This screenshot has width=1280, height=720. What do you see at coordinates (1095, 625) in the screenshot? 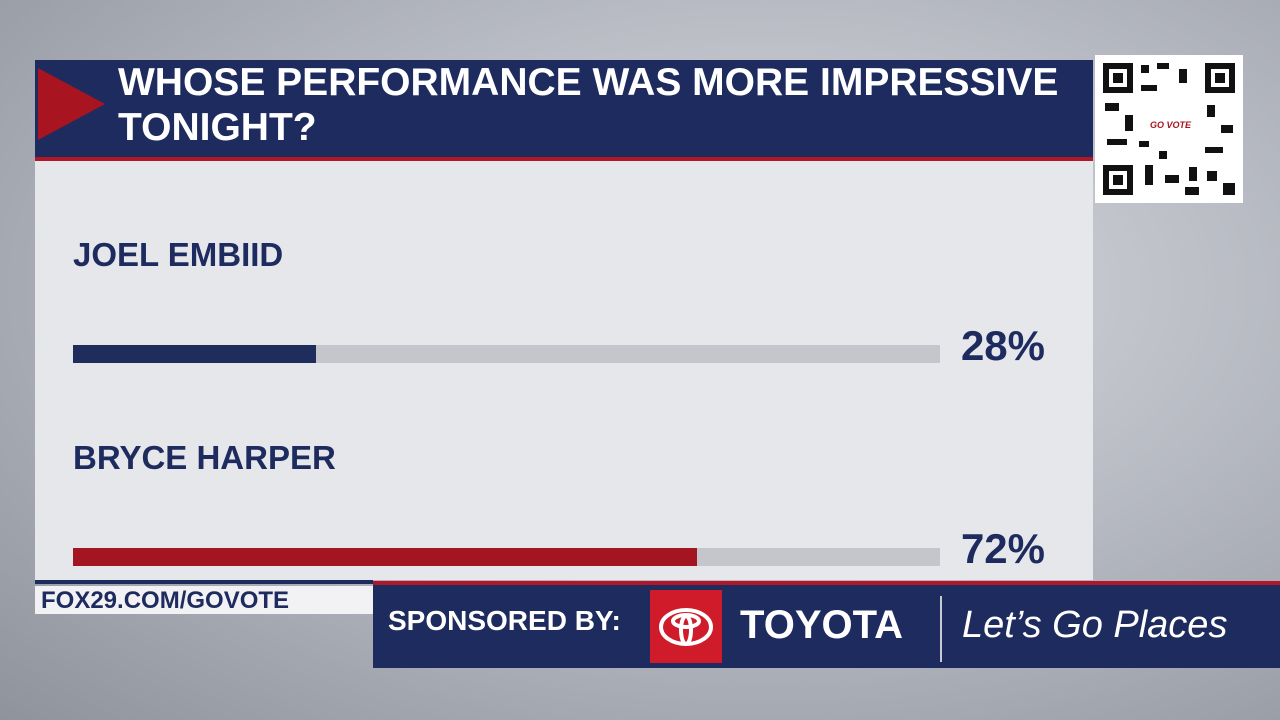
I see `slogan: Let’s Go Places` at bounding box center [1095, 625].